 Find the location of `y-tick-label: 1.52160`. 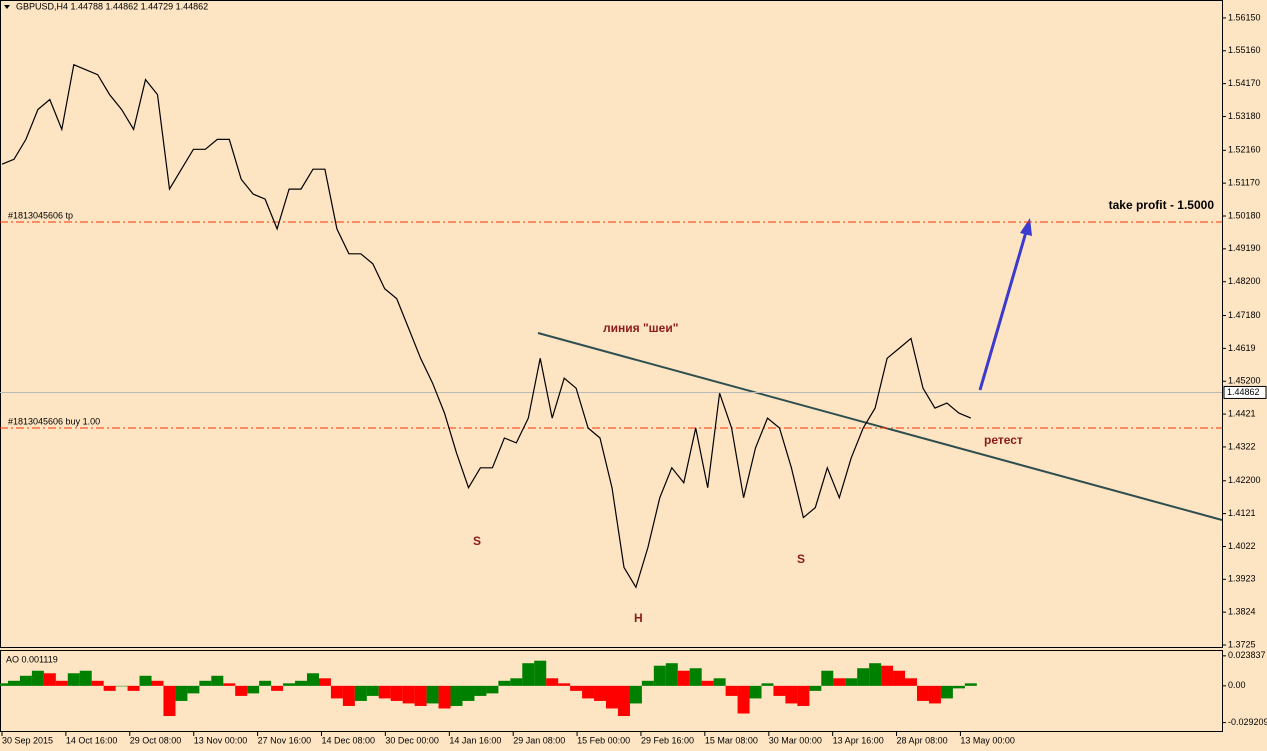

y-tick-label: 1.52160 is located at coordinates (1244, 150).